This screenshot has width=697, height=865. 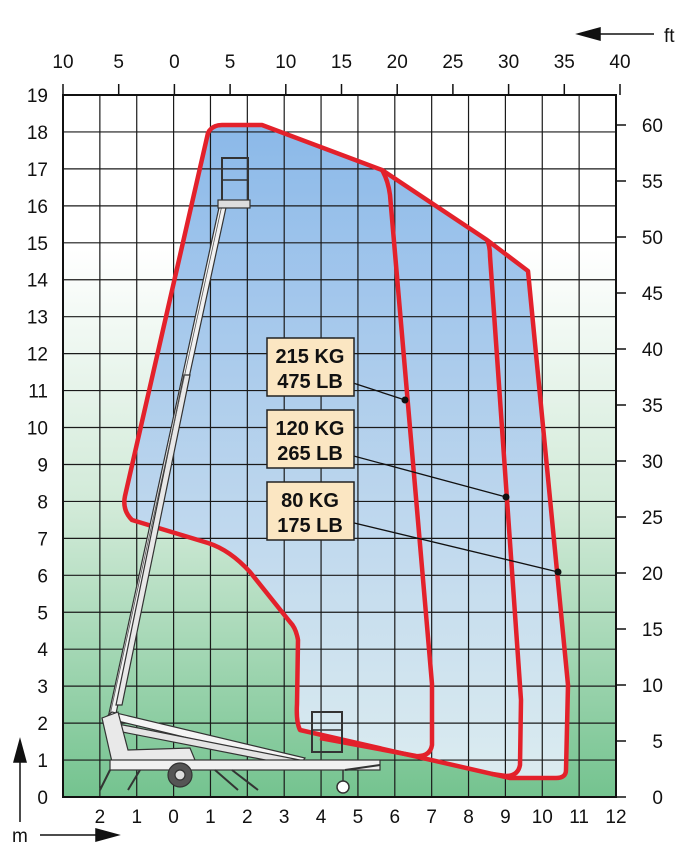 I want to click on bottom-m-tick-label: 12, so click(x=615, y=817).